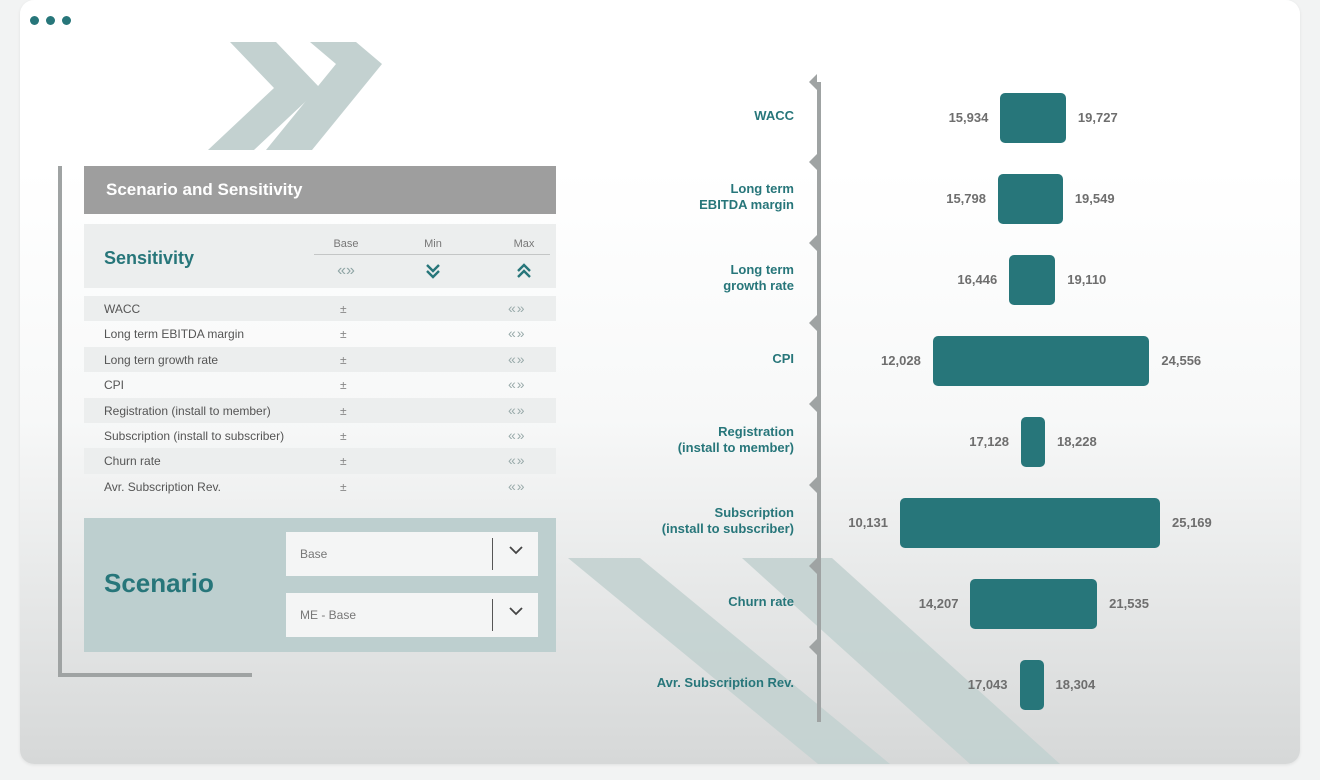 The height and width of the screenshot is (780, 1320). Describe the element at coordinates (346, 244) in the screenshot. I see `column-base: Base` at that location.